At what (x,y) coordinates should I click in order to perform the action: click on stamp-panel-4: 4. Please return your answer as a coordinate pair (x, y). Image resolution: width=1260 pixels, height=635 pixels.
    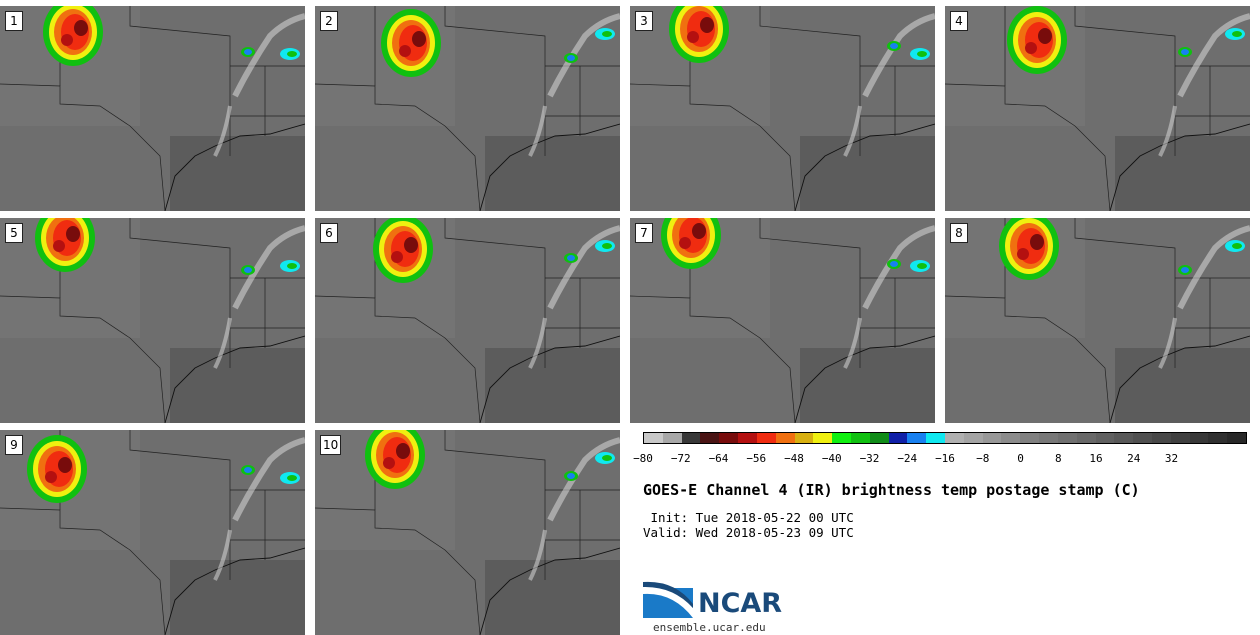
    Looking at the image, I should click on (1097, 108).